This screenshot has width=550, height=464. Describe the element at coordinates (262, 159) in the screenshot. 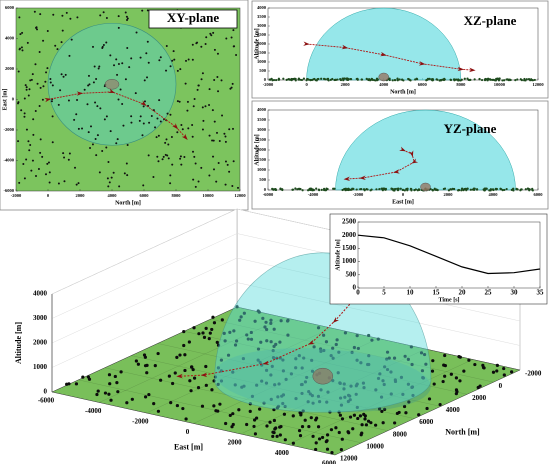

I see `y-tick-label: 1500` at that location.